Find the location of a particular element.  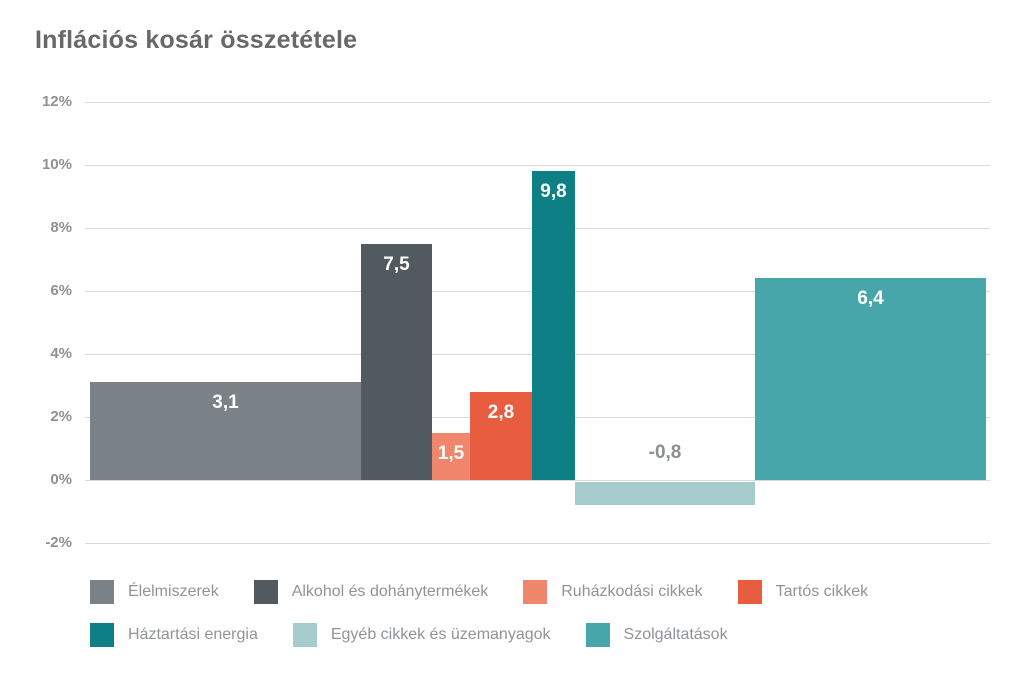

bar: 7,5 is located at coordinates (396, 361).